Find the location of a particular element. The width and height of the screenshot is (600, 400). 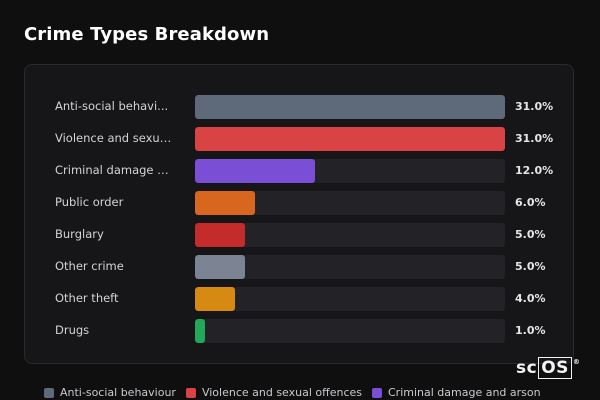

page-title: Crime Types Breakdown is located at coordinates (147, 34).